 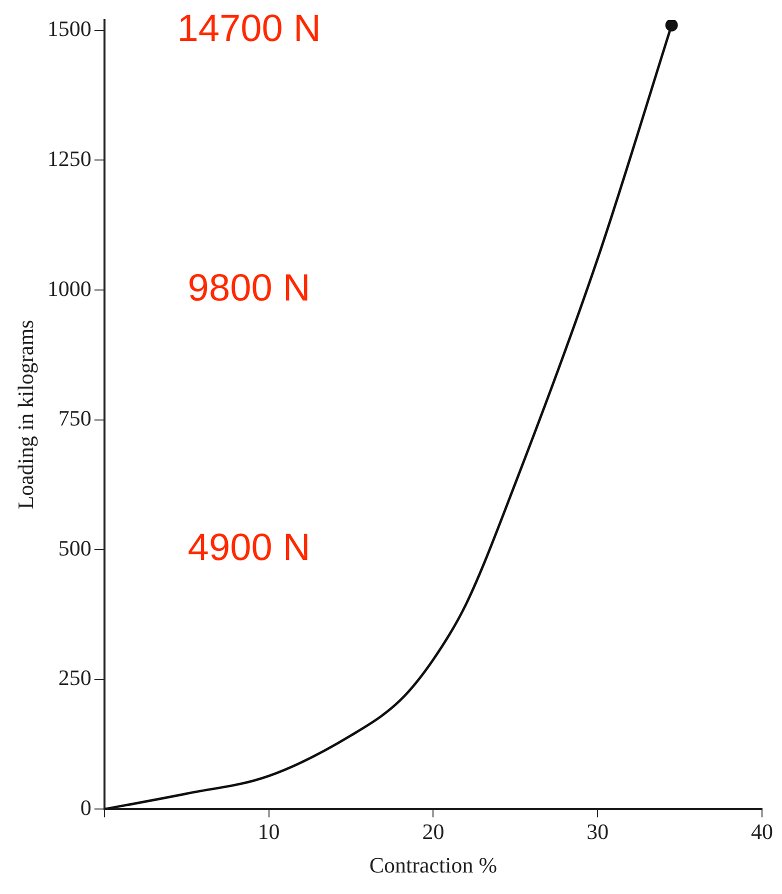 What do you see at coordinates (762, 831) in the screenshot?
I see `x-tick-label: 40` at bounding box center [762, 831].